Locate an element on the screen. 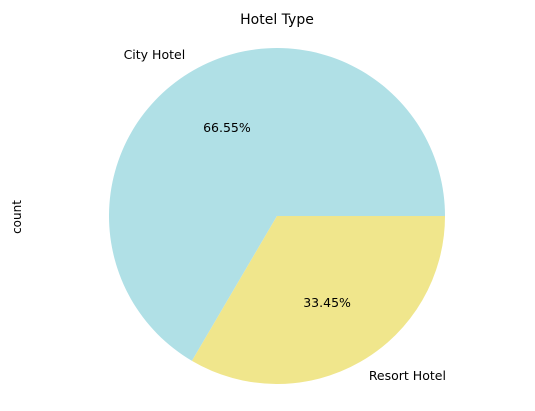 The image size is (535, 411). chart-title: Hotel Type is located at coordinates (277, 20).